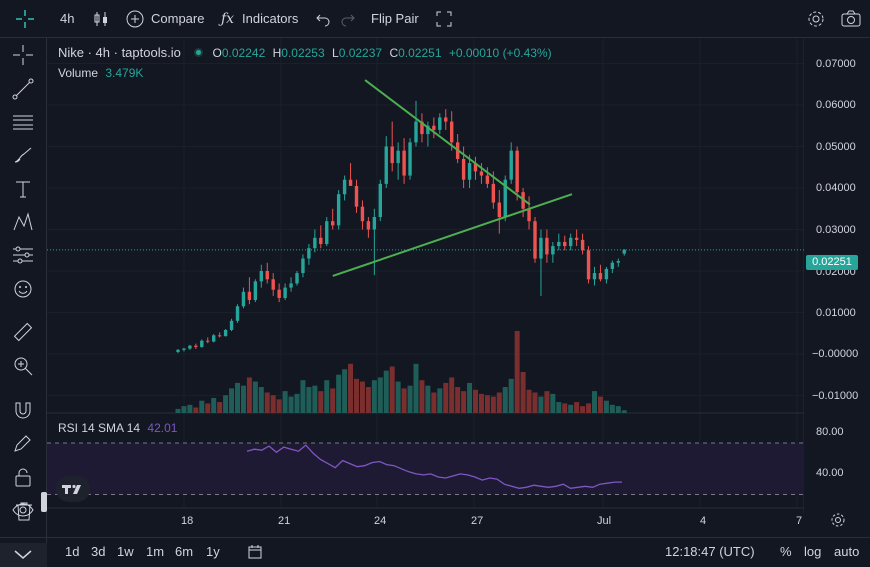 Image resolution: width=870 pixels, height=567 pixels. Describe the element at coordinates (23, 122) in the screenshot. I see `horizontal-lines-tool-icon` at that location.